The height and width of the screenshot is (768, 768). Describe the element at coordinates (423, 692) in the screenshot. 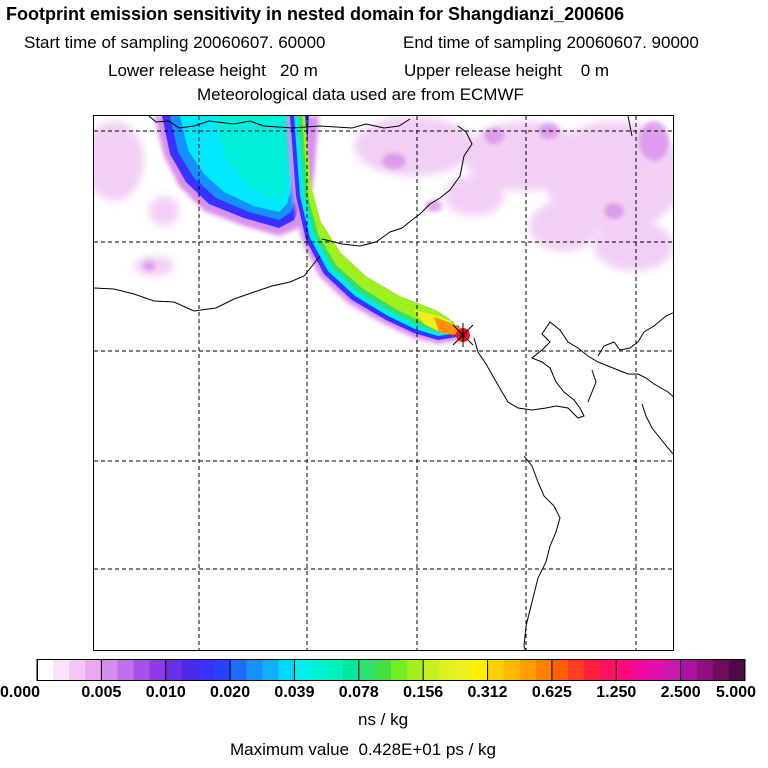

I see `colorbar-tick-label: 0.156` at that location.